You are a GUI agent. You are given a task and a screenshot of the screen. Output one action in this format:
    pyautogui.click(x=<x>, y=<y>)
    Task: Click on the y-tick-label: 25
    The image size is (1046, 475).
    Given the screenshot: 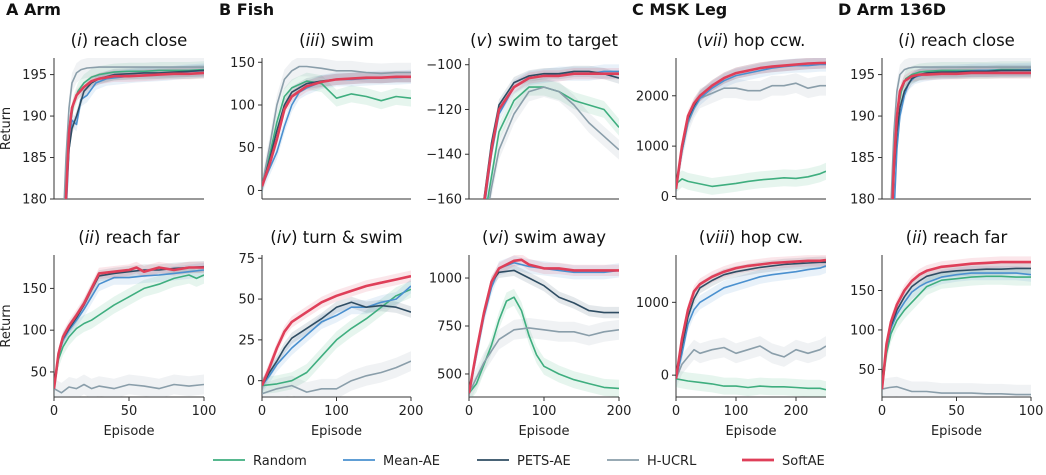 What is the action you would take?
    pyautogui.click(x=246, y=340)
    